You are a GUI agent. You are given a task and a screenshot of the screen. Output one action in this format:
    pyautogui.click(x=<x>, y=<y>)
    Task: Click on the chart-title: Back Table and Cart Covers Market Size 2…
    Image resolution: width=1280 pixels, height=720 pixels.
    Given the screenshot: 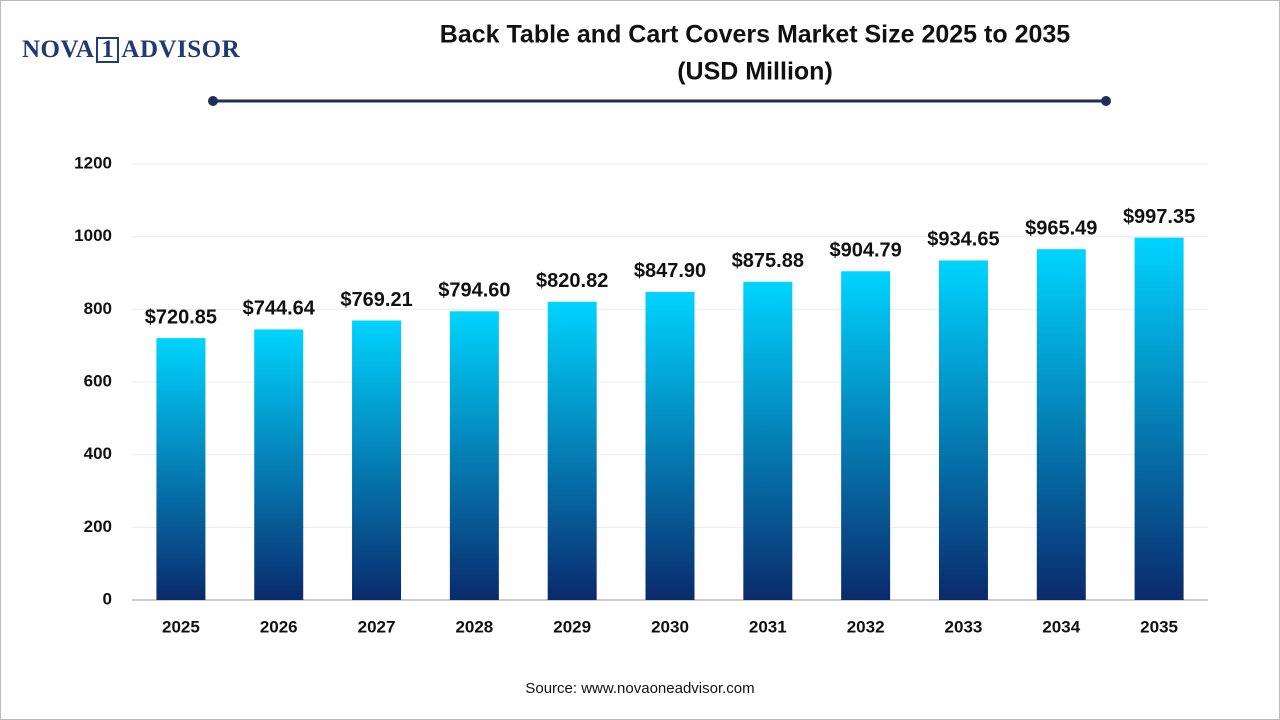 What is the action you would take?
    pyautogui.click(x=755, y=35)
    